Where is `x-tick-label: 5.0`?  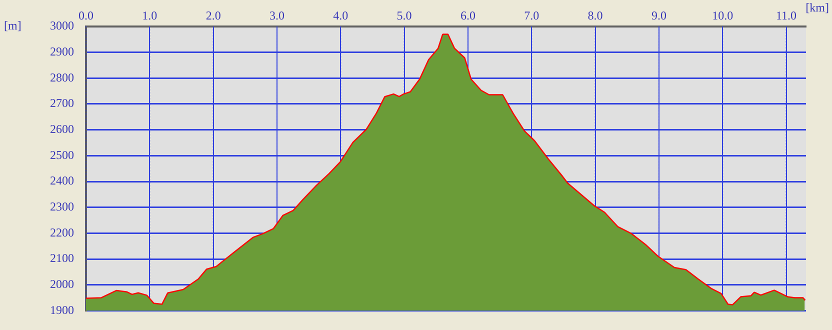 x-tick-label: 5.0 is located at coordinates (404, 15).